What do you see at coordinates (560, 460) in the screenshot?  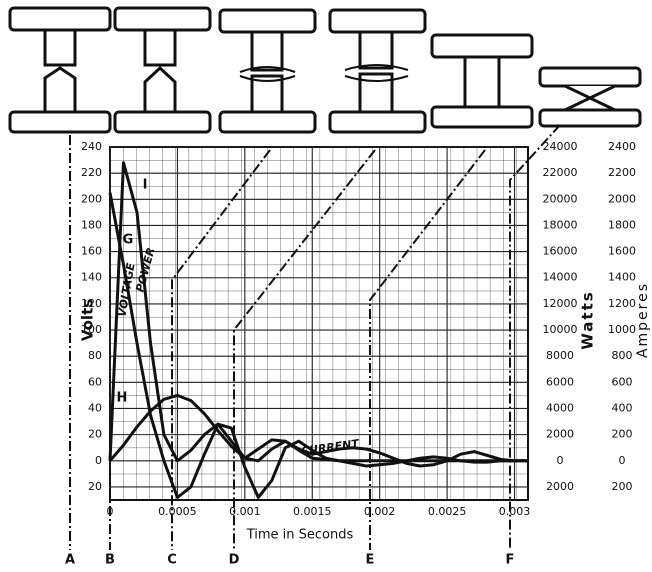 I see `y2-tick-label: 0` at bounding box center [560, 460].